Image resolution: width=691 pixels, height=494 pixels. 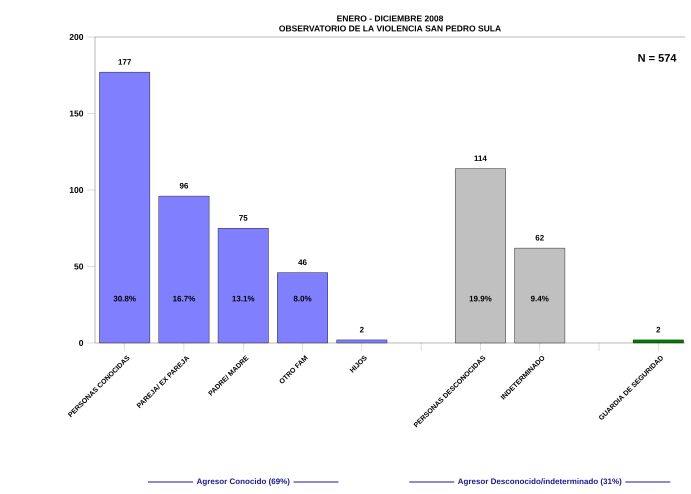 What do you see at coordinates (77, 189) in the screenshot?
I see `y-tick-label: 100` at bounding box center [77, 189].